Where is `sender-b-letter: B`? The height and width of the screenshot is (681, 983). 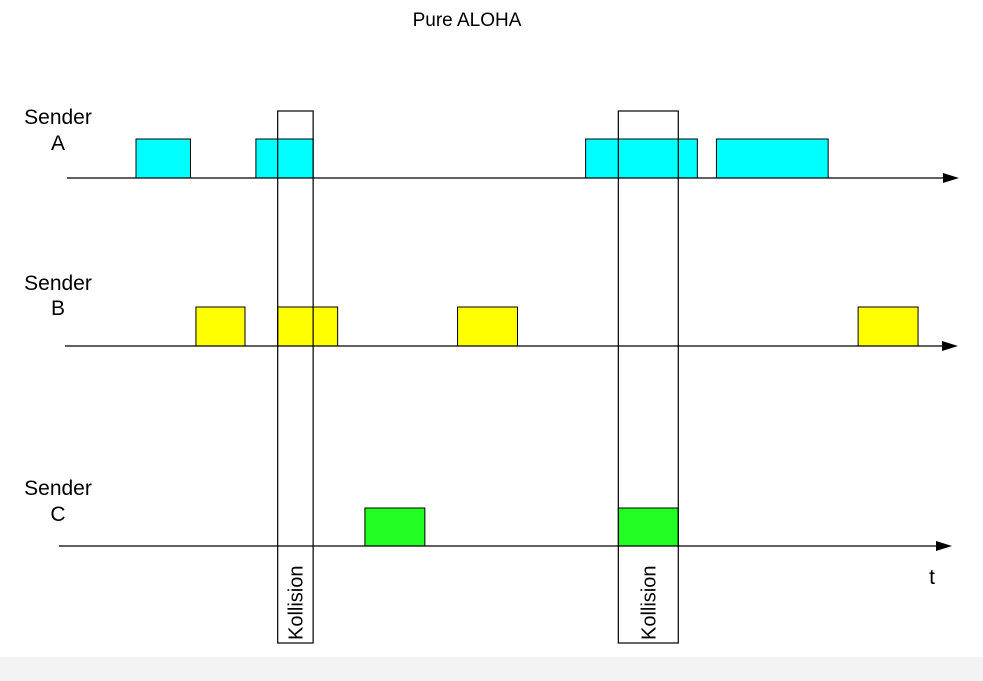 sender-b-letter: B is located at coordinates (58, 308).